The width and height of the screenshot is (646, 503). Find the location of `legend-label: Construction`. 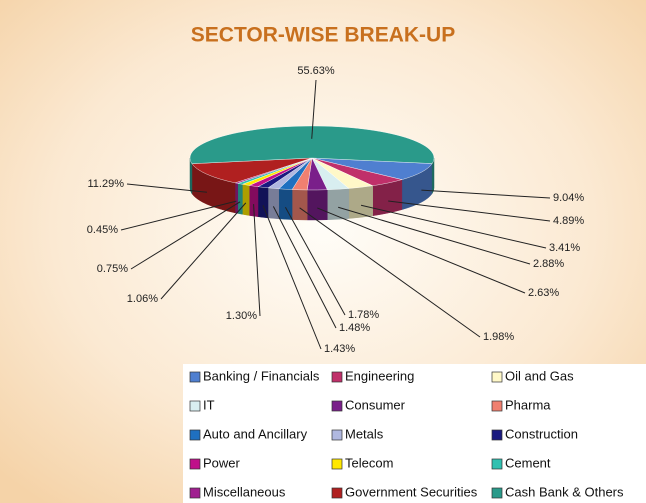

legend-label: Construction is located at coordinates (541, 433).